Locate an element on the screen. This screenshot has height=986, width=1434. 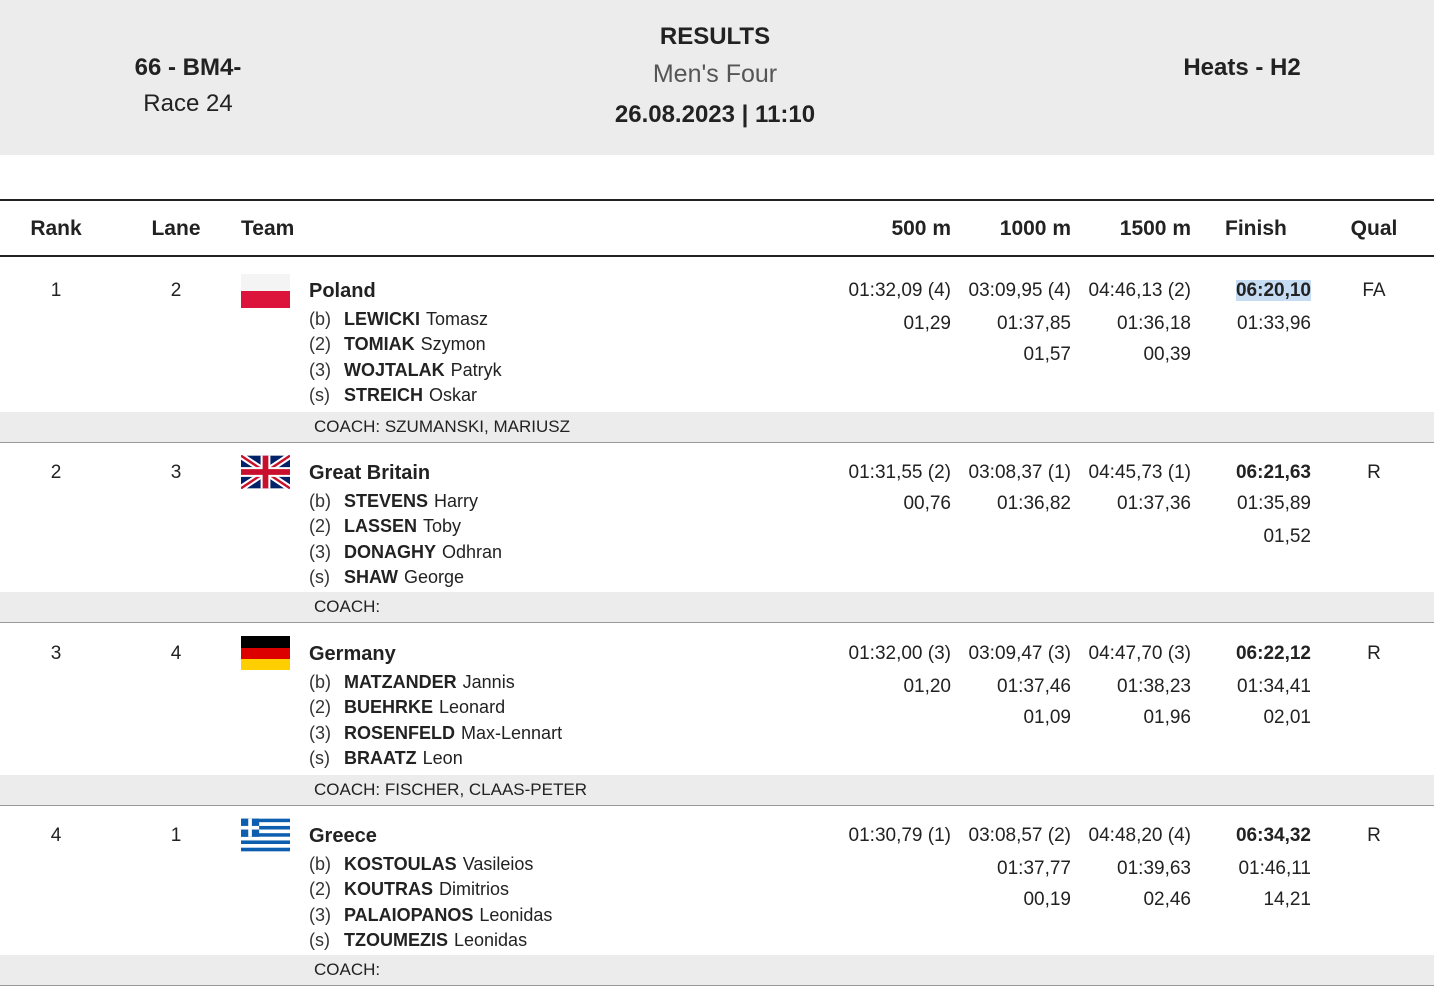
finish-time-value: 14,21 is located at coordinates (1287, 899).